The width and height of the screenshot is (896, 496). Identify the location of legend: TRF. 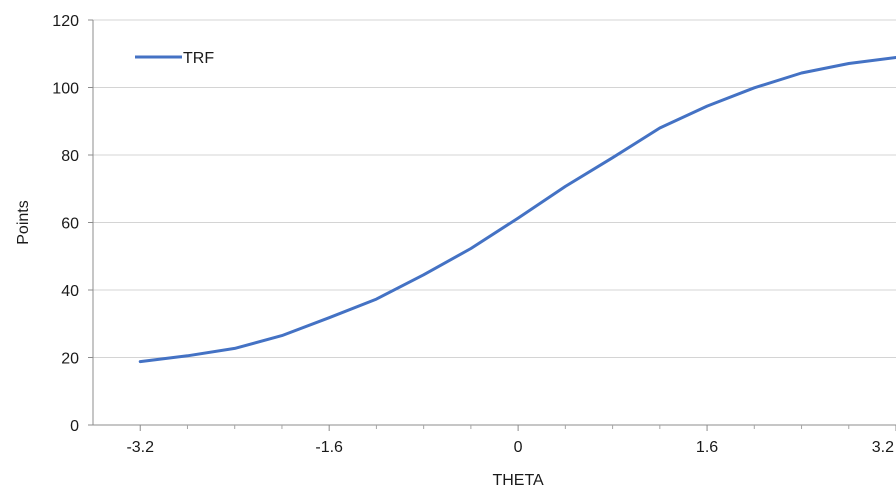
(174, 58).